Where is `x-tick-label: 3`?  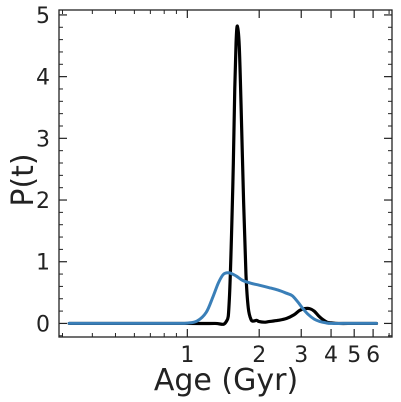
x-tick-label: 3 is located at coordinates (301, 355).